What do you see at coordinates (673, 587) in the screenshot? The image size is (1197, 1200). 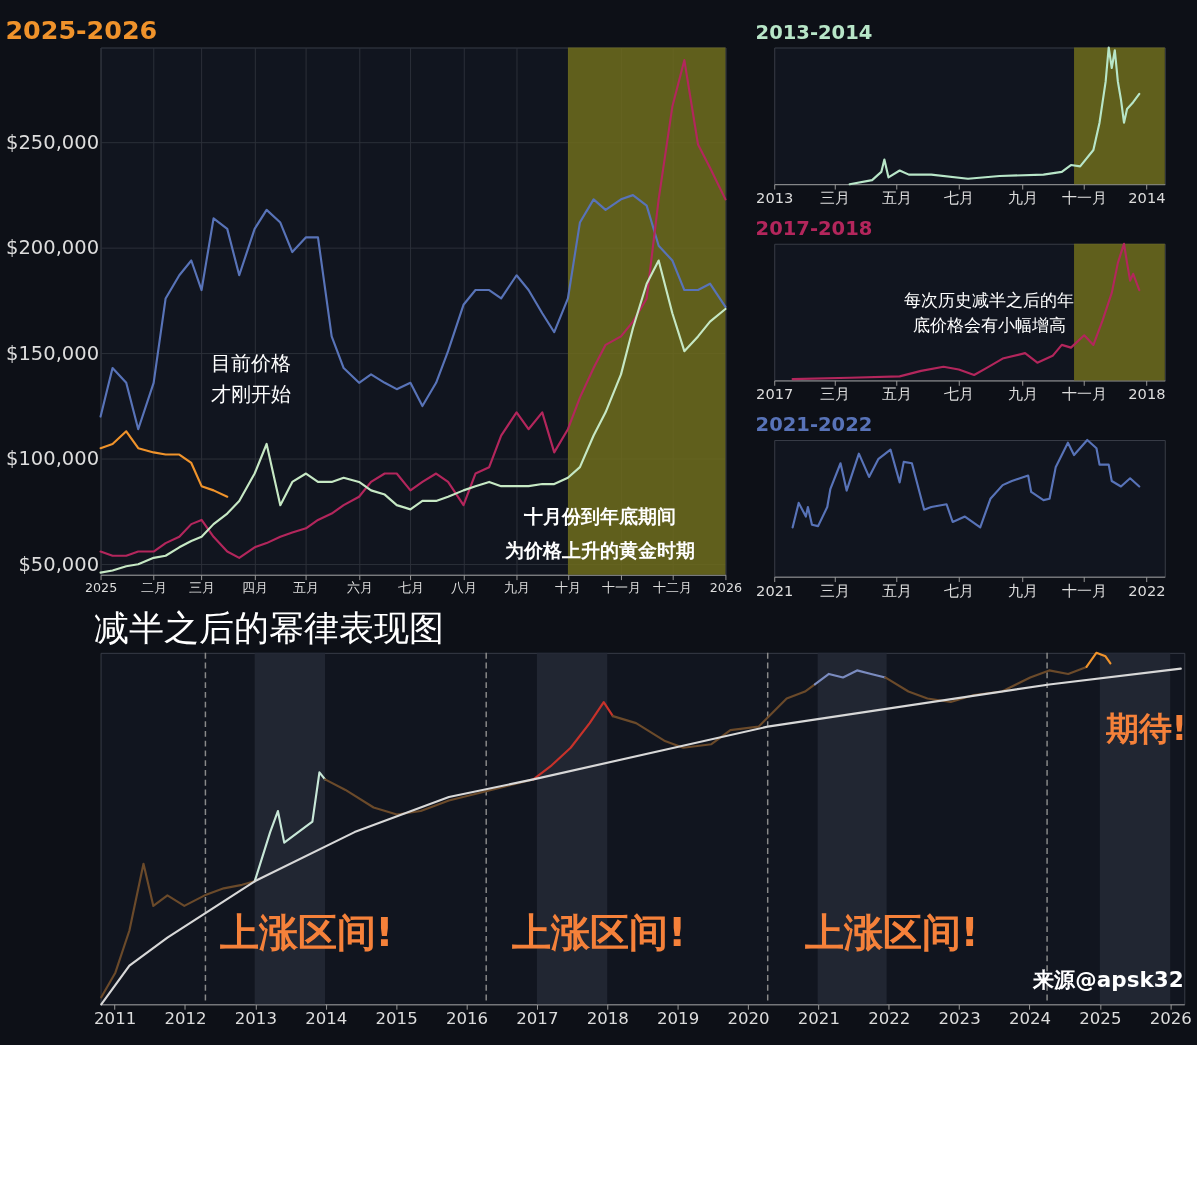 I see `x-tick-label: 十二月` at bounding box center [673, 587].